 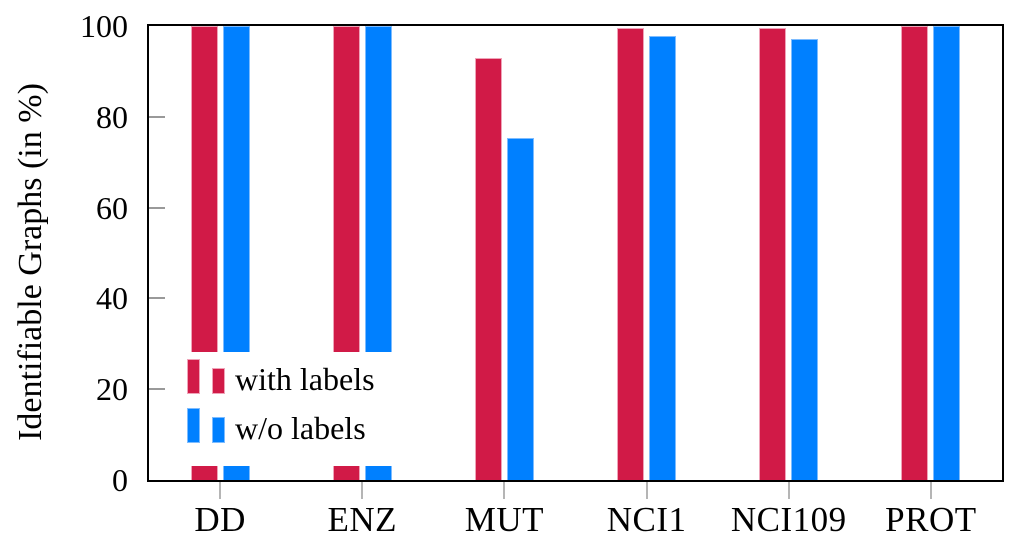 What do you see at coordinates (220, 490) in the screenshot?
I see `x-tick-dd` at bounding box center [220, 490].